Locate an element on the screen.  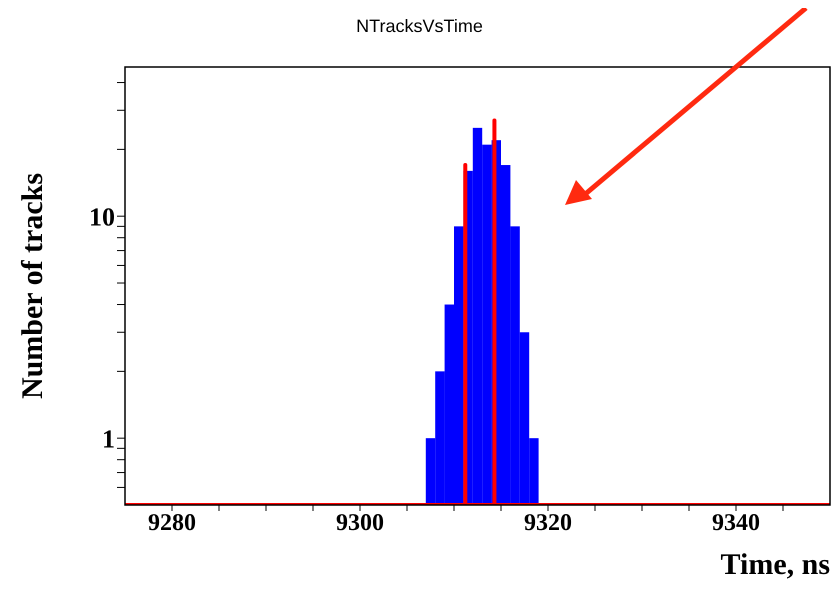
x-tick-label: 9300 is located at coordinates (360, 523).